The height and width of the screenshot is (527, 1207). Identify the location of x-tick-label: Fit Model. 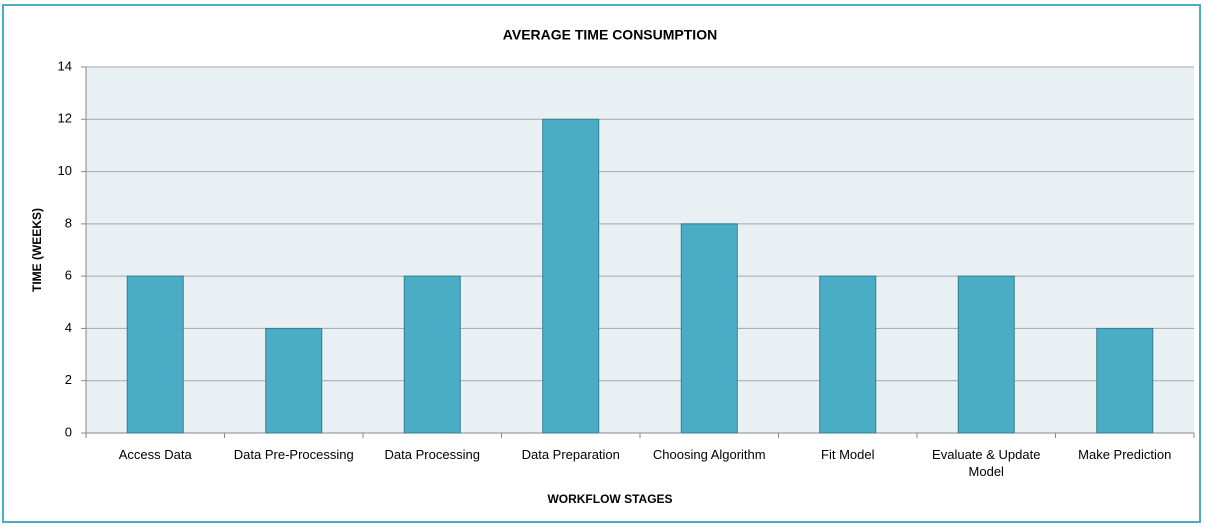
(848, 454).